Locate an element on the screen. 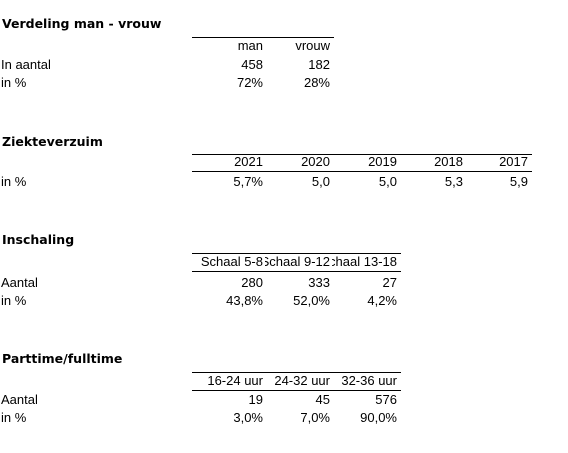 The width and height of the screenshot is (568, 453). table-cell: 72% is located at coordinates (231, 83).